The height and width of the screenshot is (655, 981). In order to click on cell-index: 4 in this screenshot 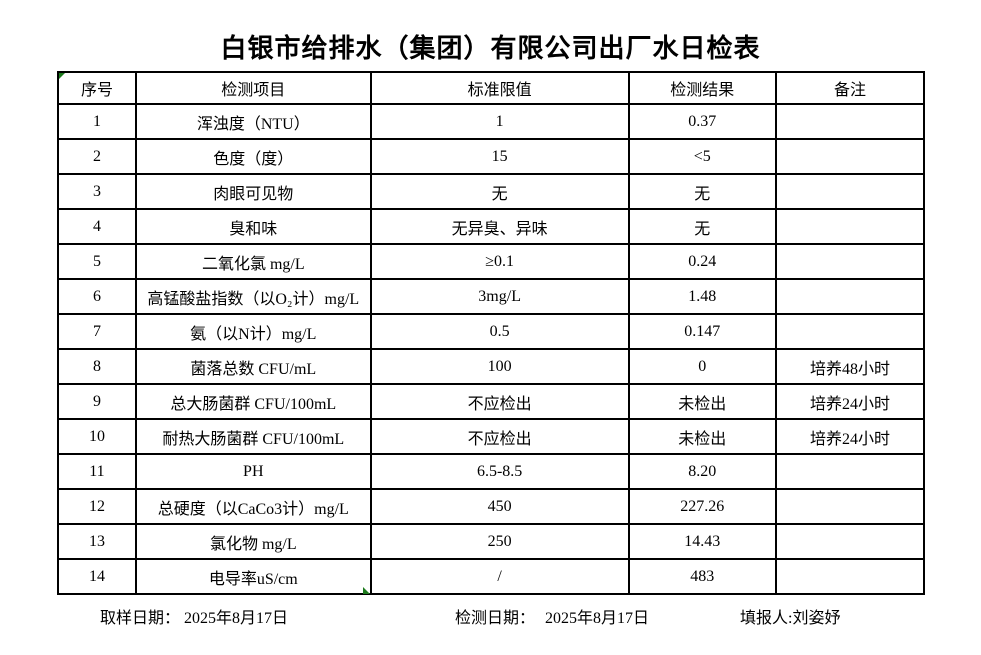, I will do `click(97, 226)`.